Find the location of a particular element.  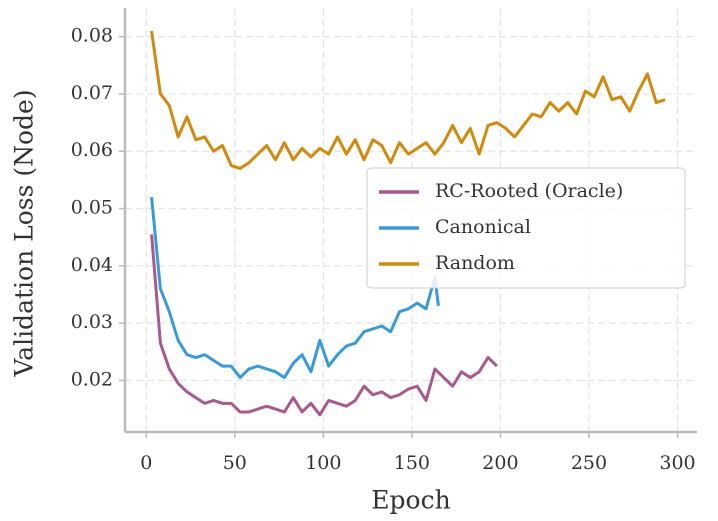

x-tick-label: 200 is located at coordinates (500, 463).